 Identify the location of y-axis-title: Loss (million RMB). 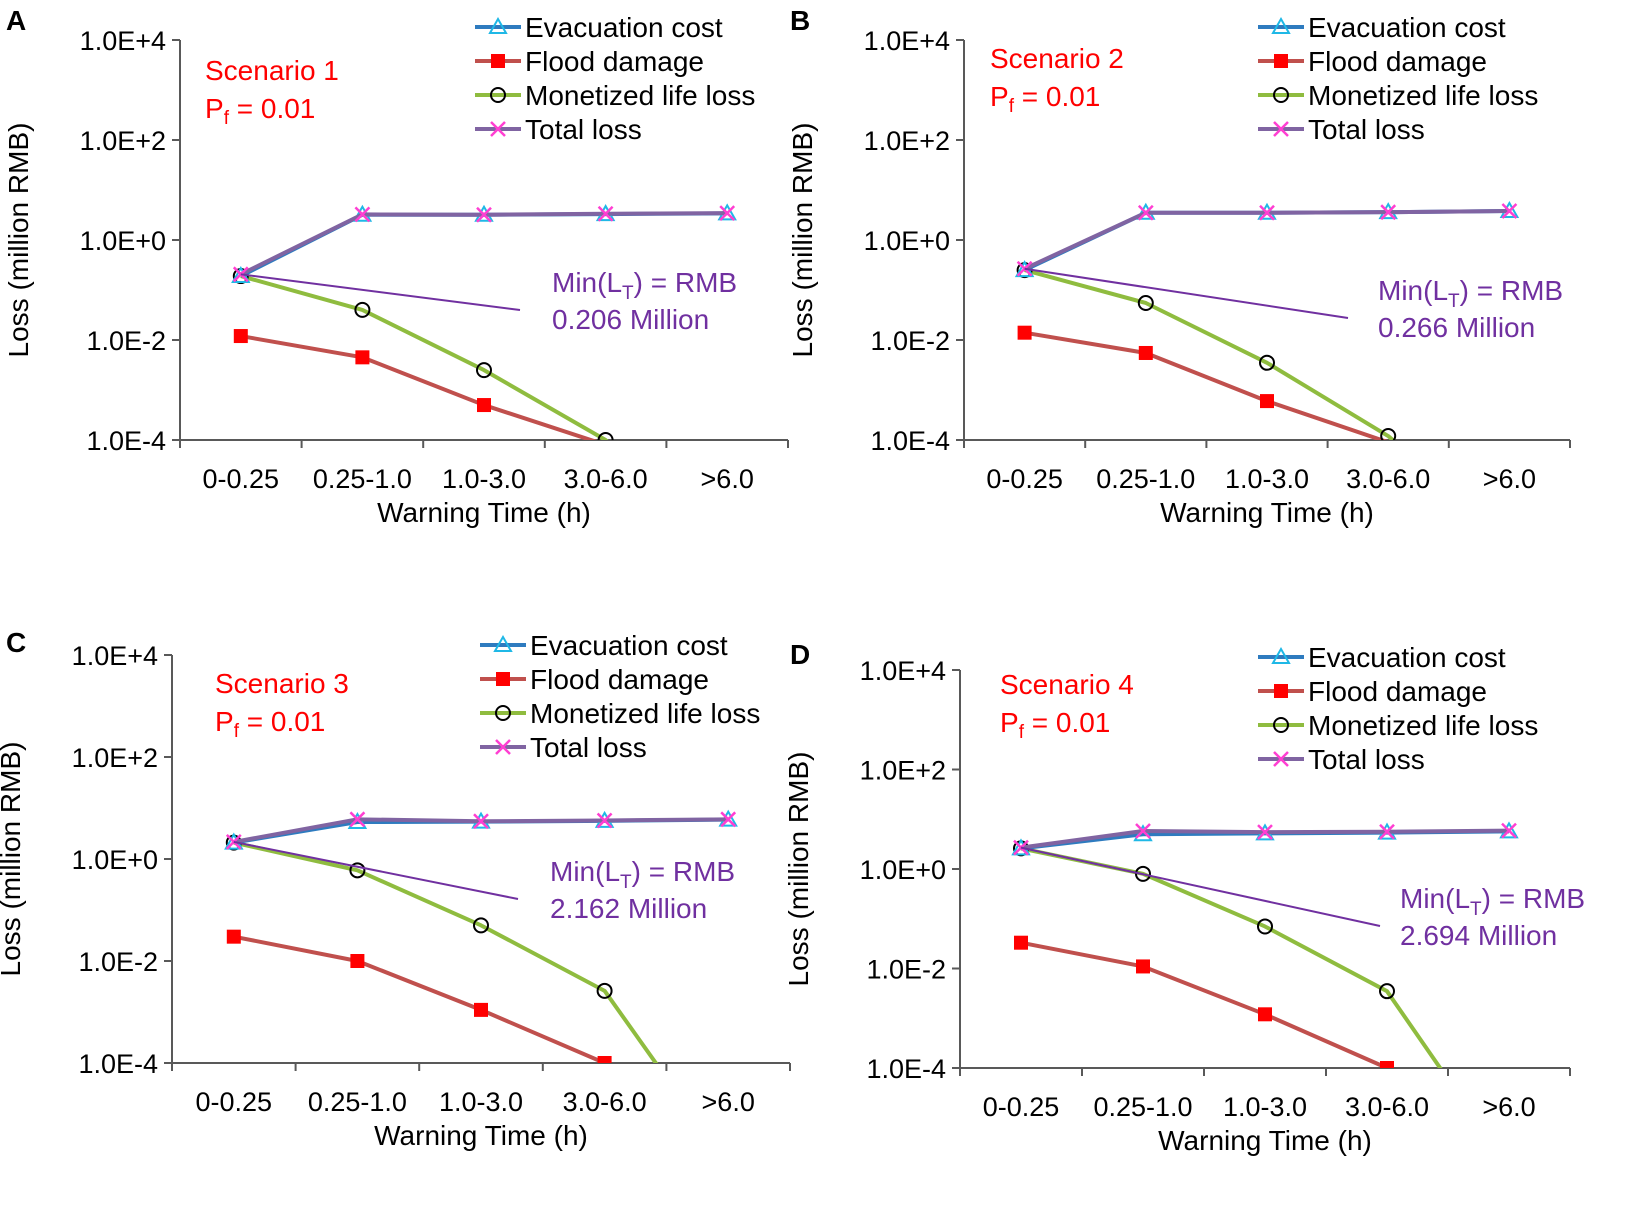
(18, 240).